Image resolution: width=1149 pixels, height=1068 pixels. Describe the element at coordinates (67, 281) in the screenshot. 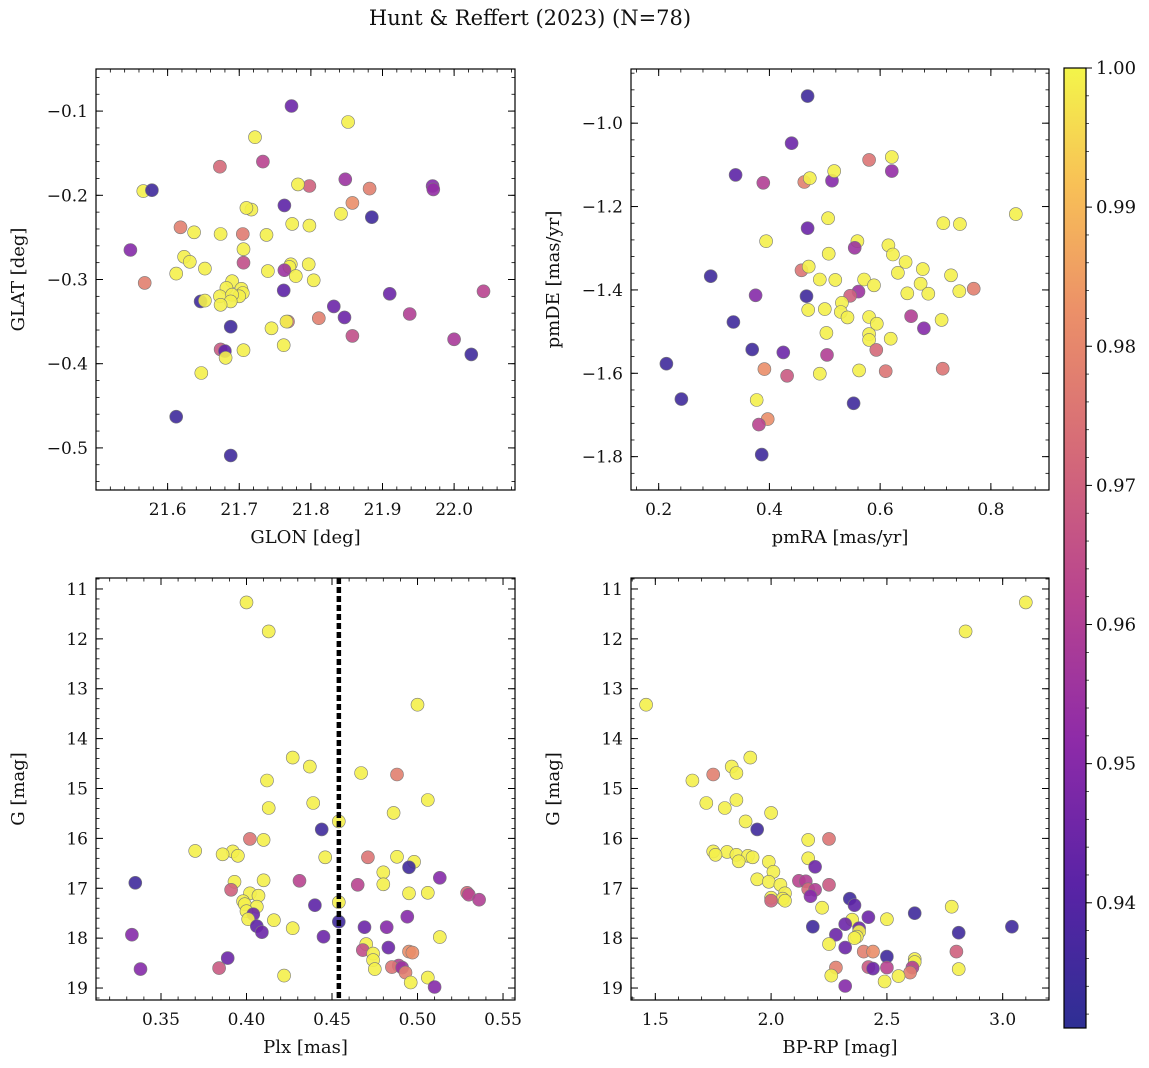

I see `y-tick-label: −0.3` at that location.